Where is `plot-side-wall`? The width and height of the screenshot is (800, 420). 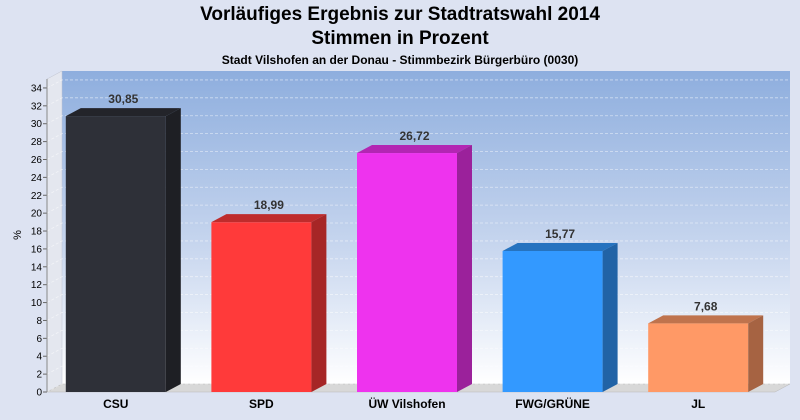 plot-side-wall is located at coordinates (54, 231).